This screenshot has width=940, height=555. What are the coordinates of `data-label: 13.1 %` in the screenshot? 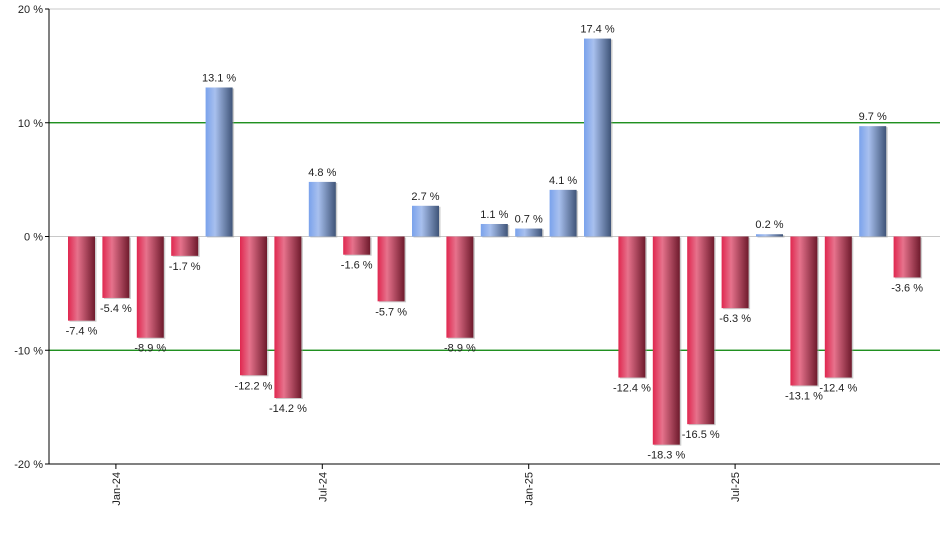 It's located at (219, 78).